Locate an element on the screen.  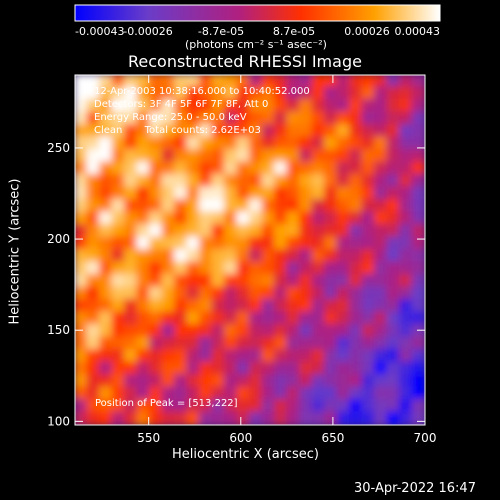
annotation-clean-counts: Clean Total counts: 2.62E+03 is located at coordinates (177, 130).